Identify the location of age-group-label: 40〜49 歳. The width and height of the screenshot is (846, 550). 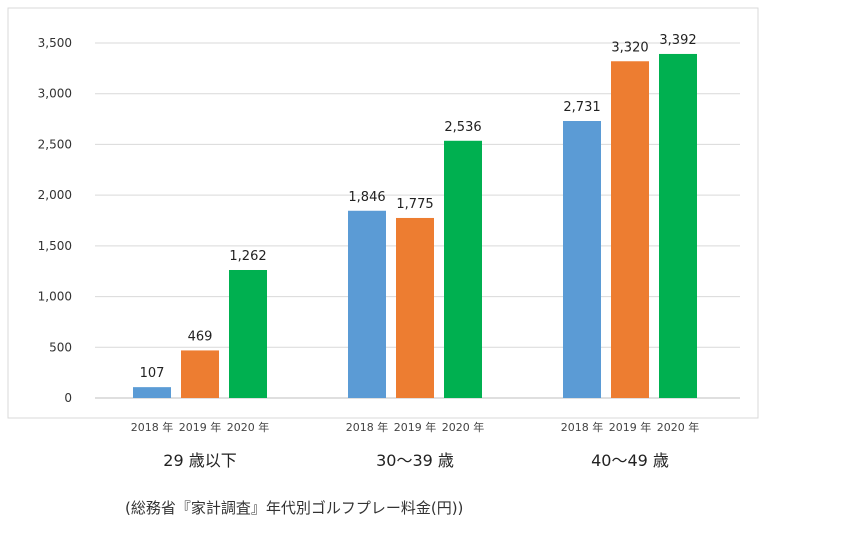
(630, 460).